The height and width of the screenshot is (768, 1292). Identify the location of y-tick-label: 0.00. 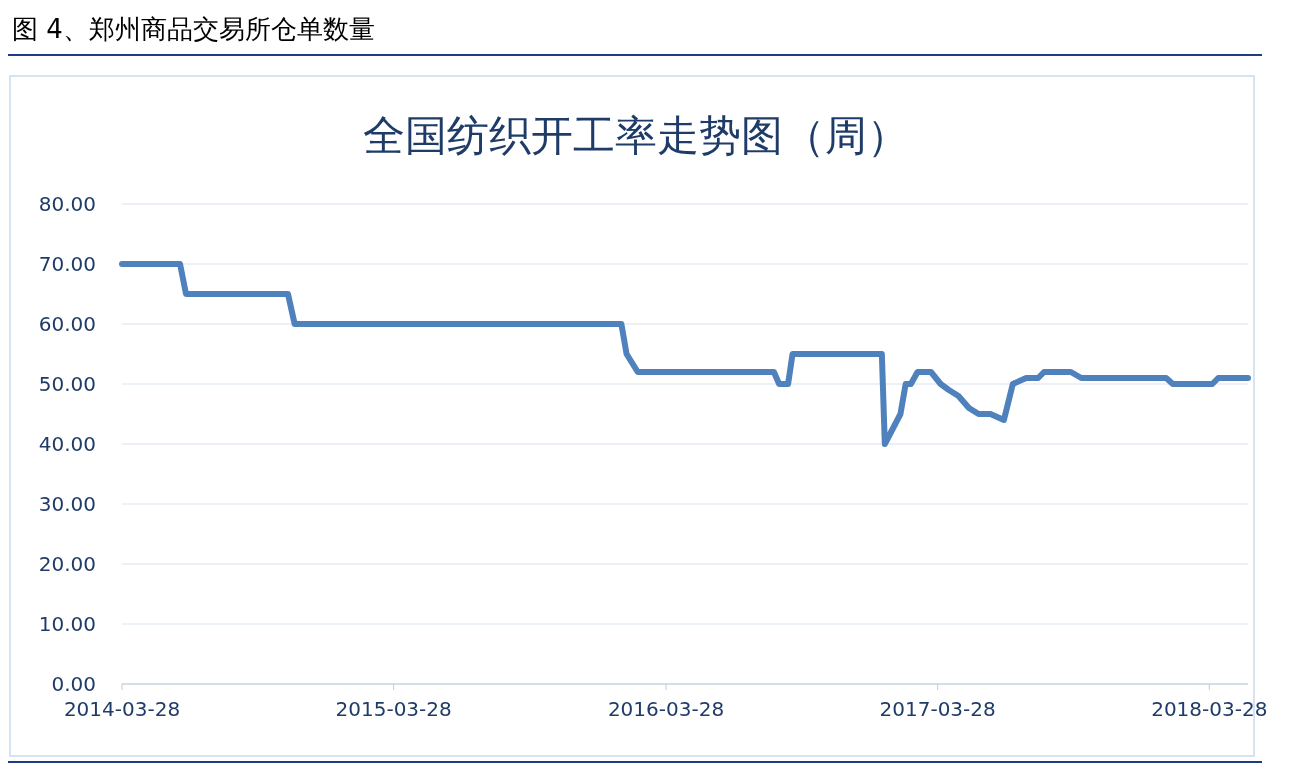
(73, 684).